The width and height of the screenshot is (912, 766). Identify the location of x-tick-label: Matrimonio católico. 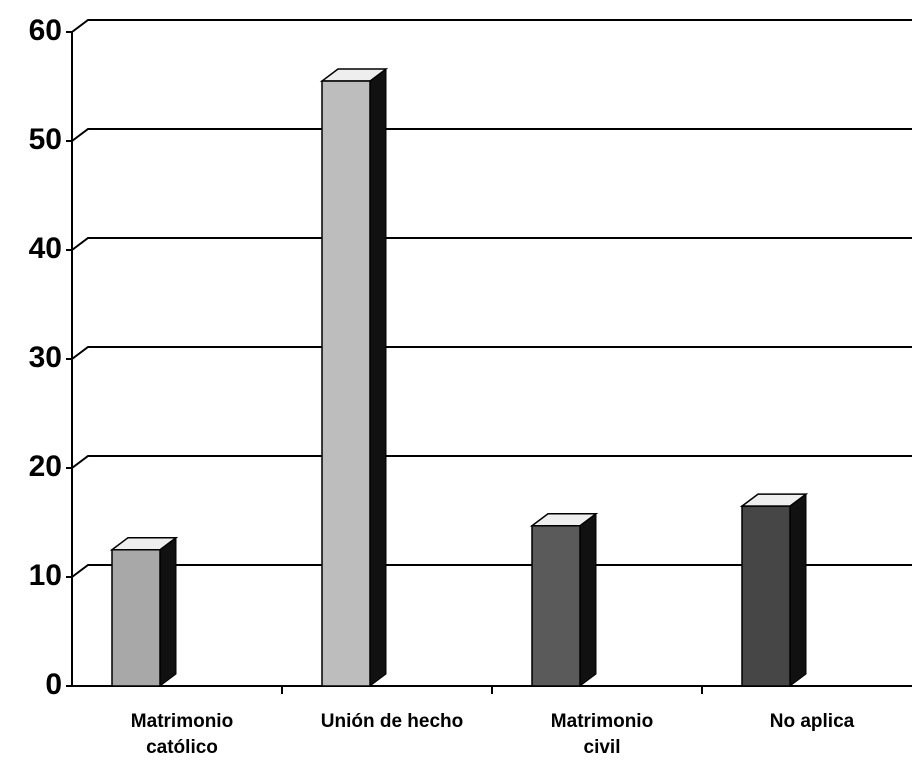
(182, 734).